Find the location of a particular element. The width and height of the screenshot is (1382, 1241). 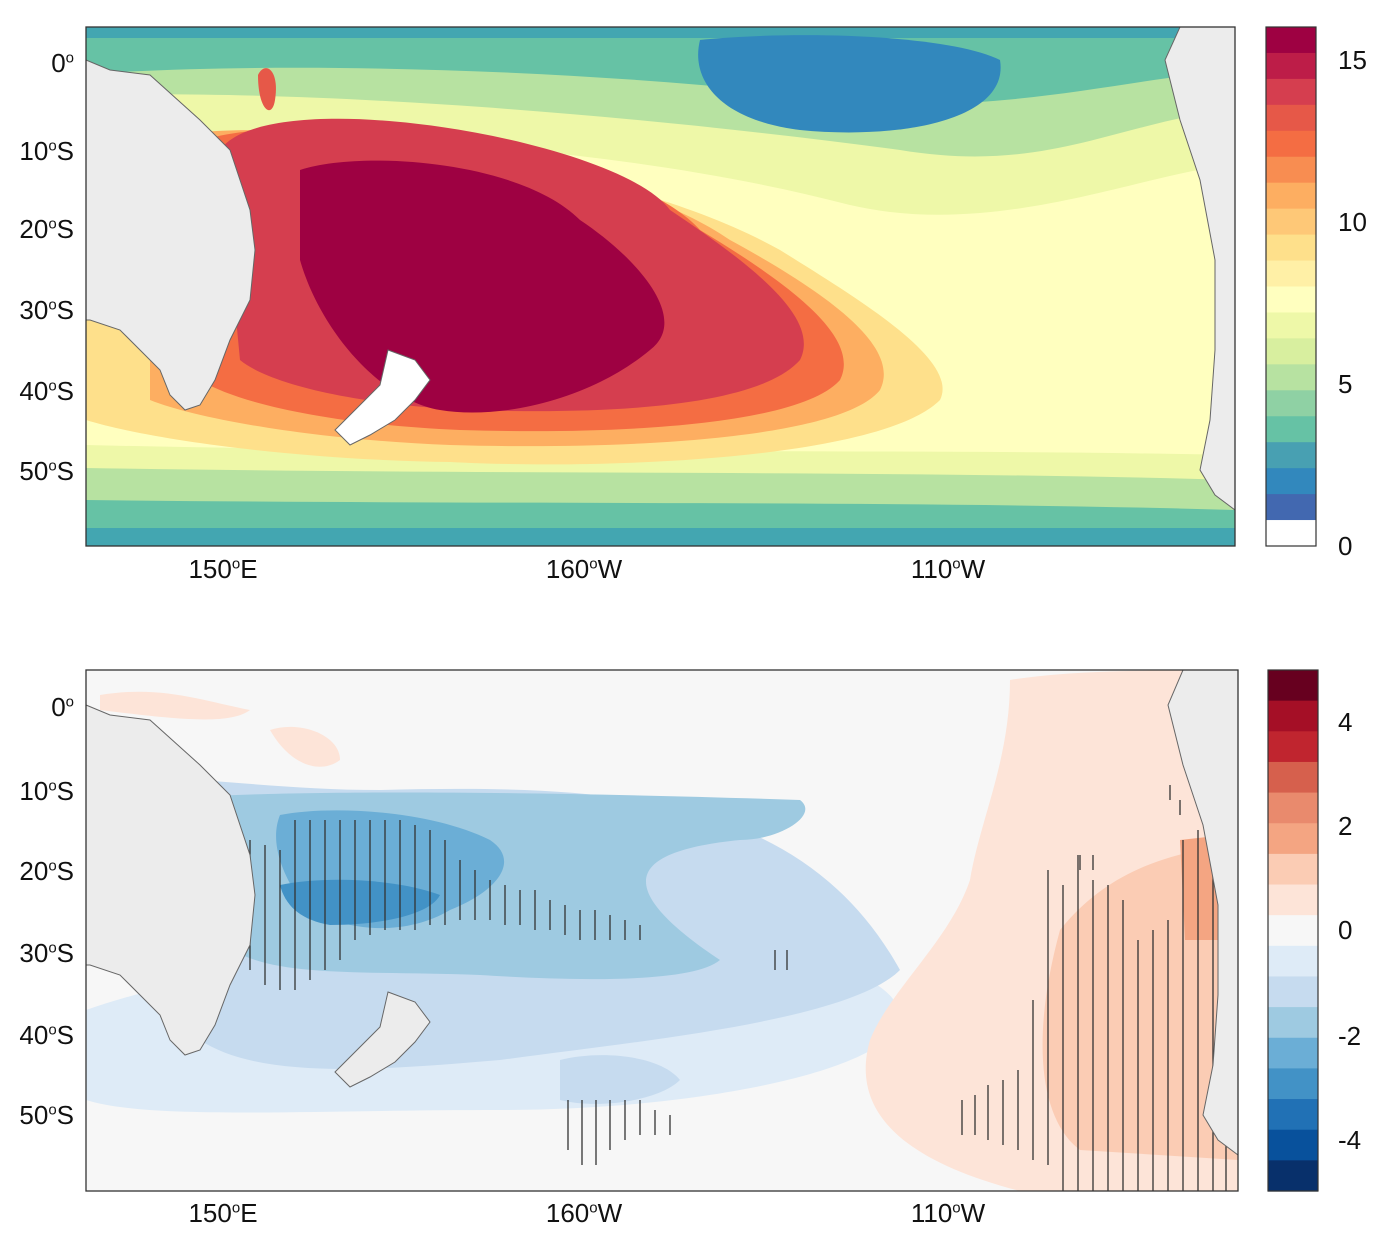

colorbar-tick-label: 5 is located at coordinates (1345, 384).